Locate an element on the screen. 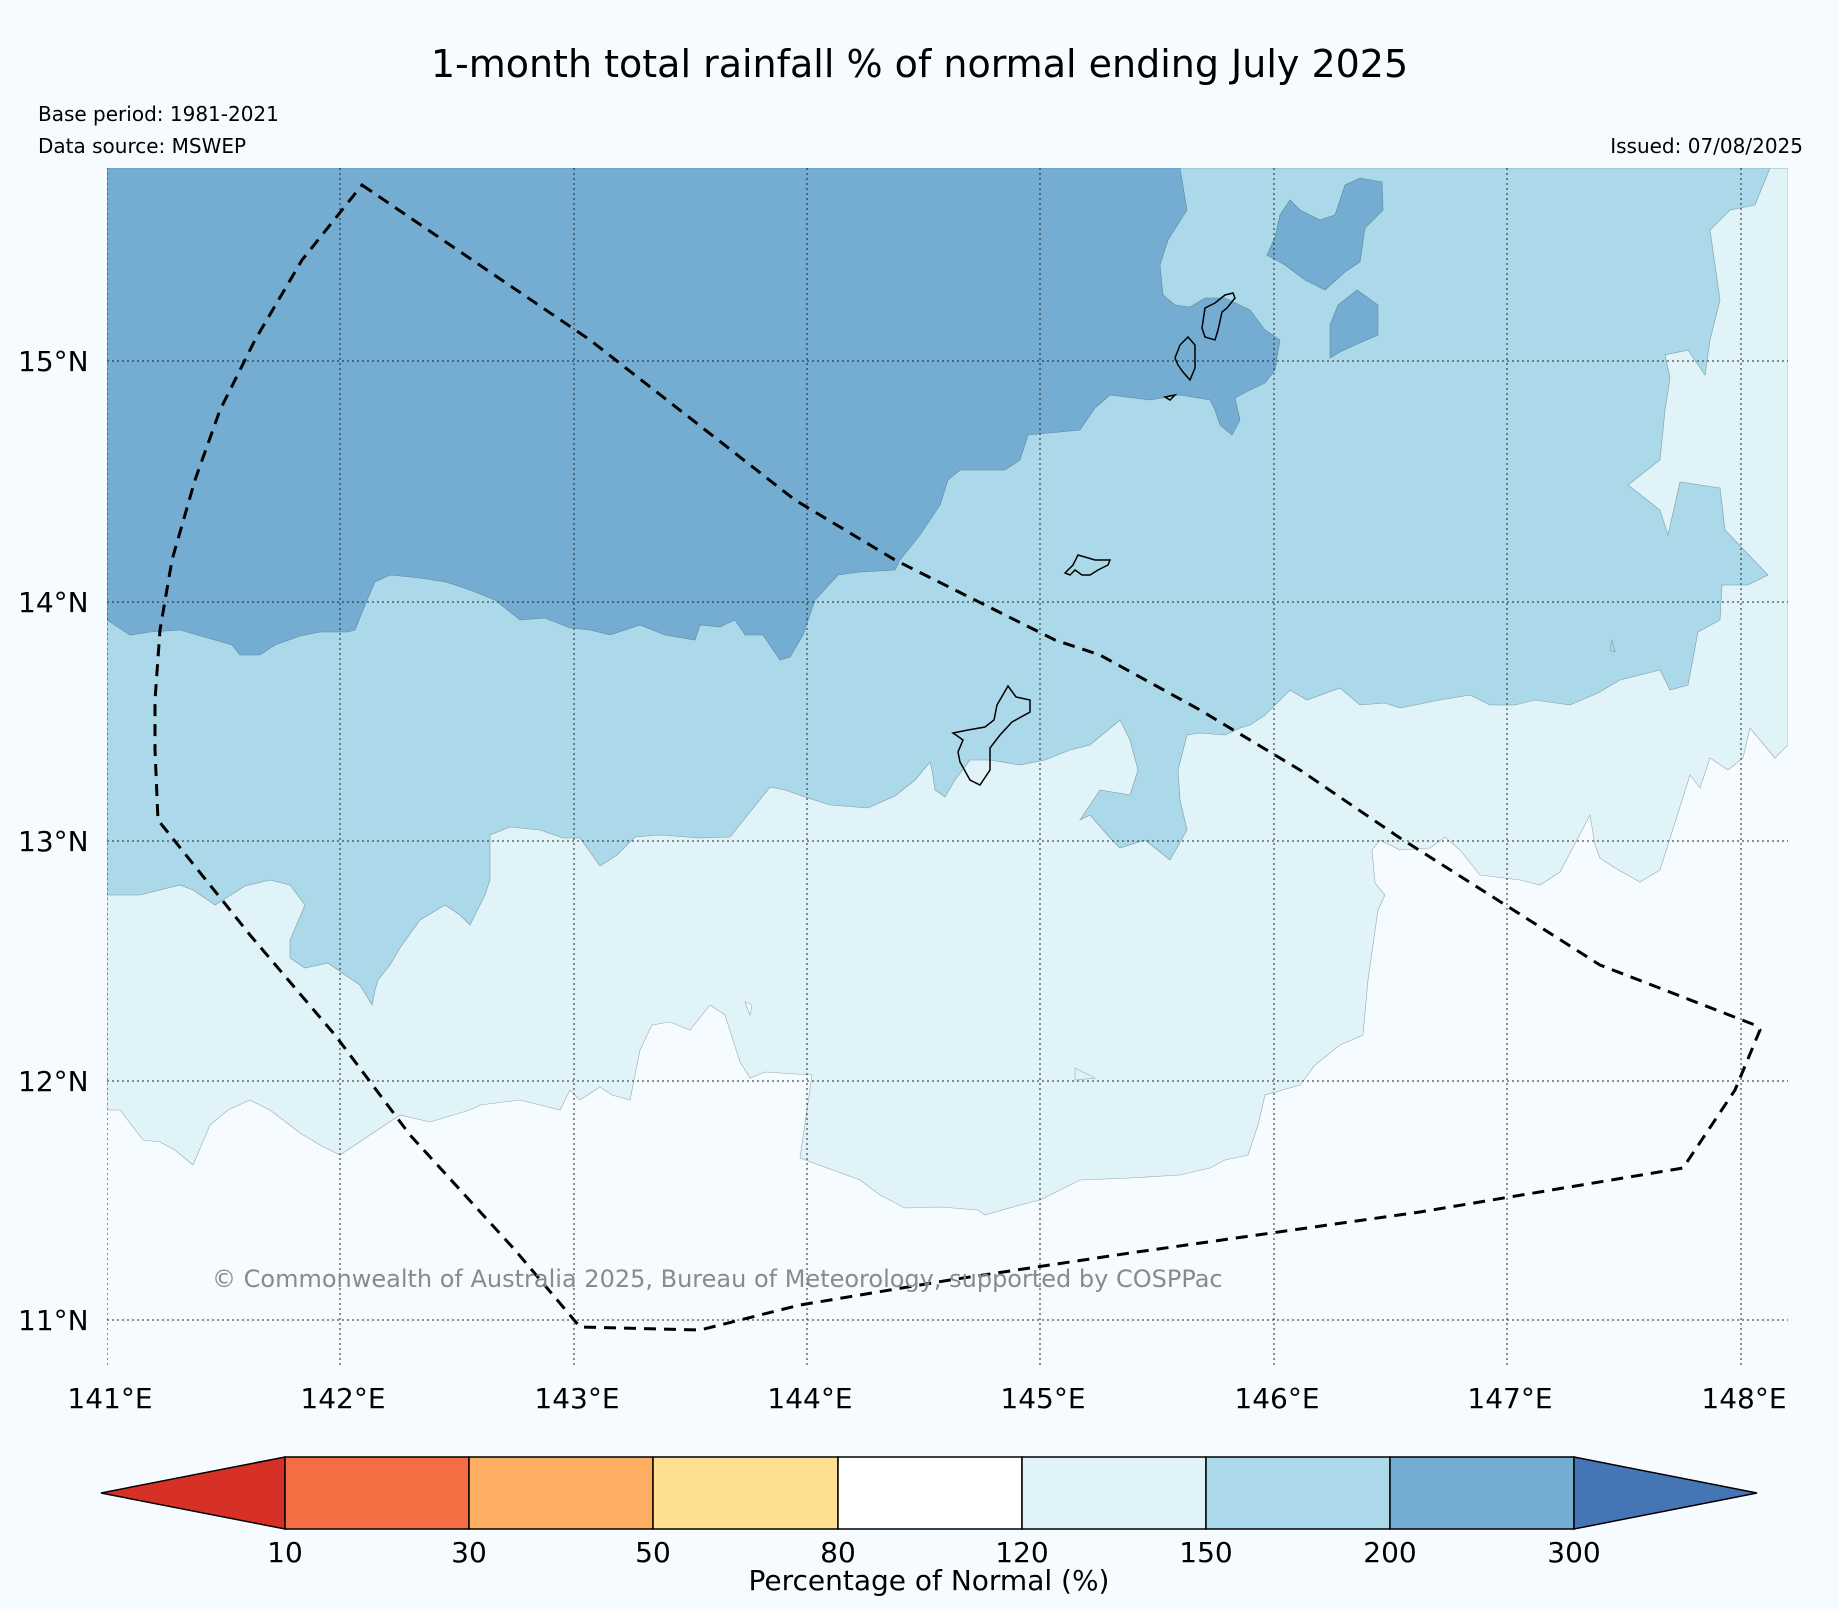 The image size is (1839, 1609). lon-label-148: 148°E is located at coordinates (1743, 1398).